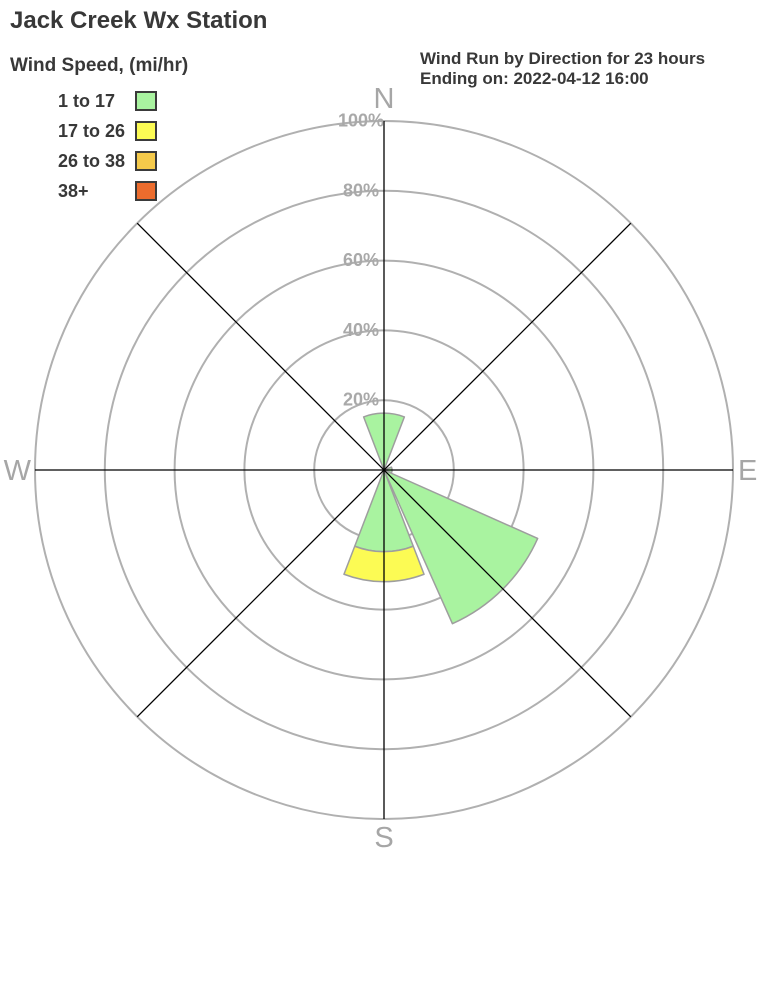  What do you see at coordinates (118, 193) in the screenshot?
I see `legend-item: 38+` at bounding box center [118, 193].